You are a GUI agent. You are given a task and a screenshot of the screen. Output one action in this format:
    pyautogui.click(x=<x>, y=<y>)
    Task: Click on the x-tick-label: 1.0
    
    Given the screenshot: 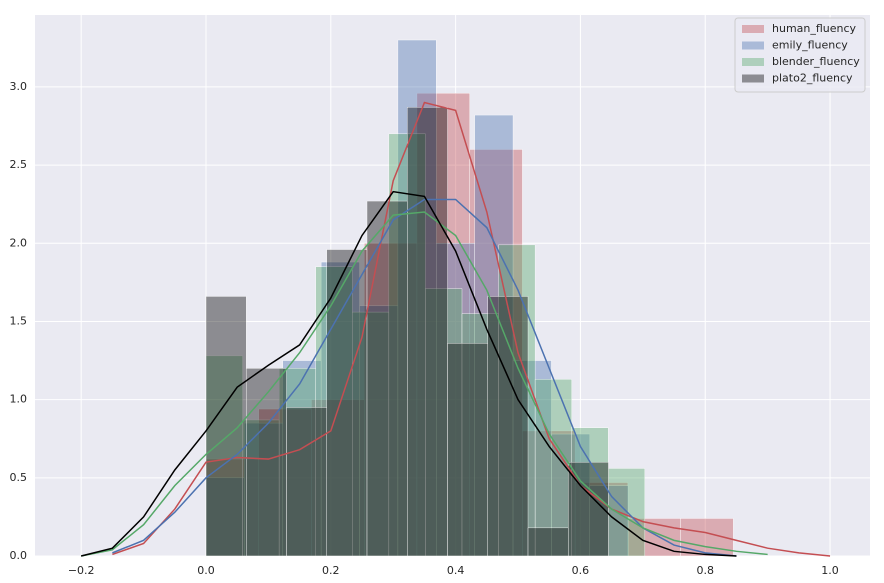 What is the action you would take?
    pyautogui.click(x=830, y=570)
    